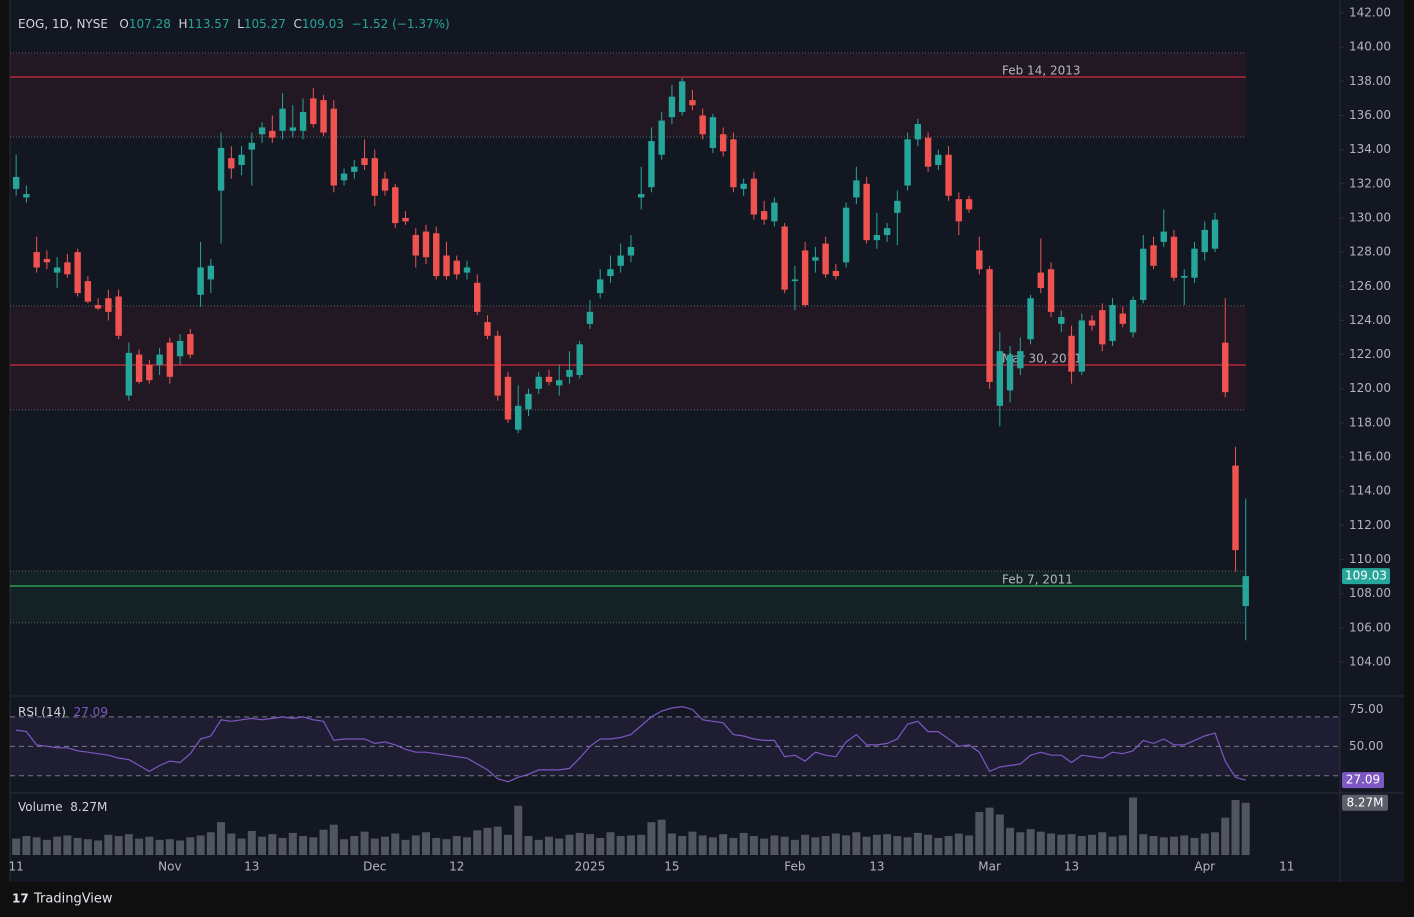 This screenshot has width=1414, height=917. Describe the element at coordinates (1370, 217) in the screenshot. I see `y-tick-label: 130.00` at that location.